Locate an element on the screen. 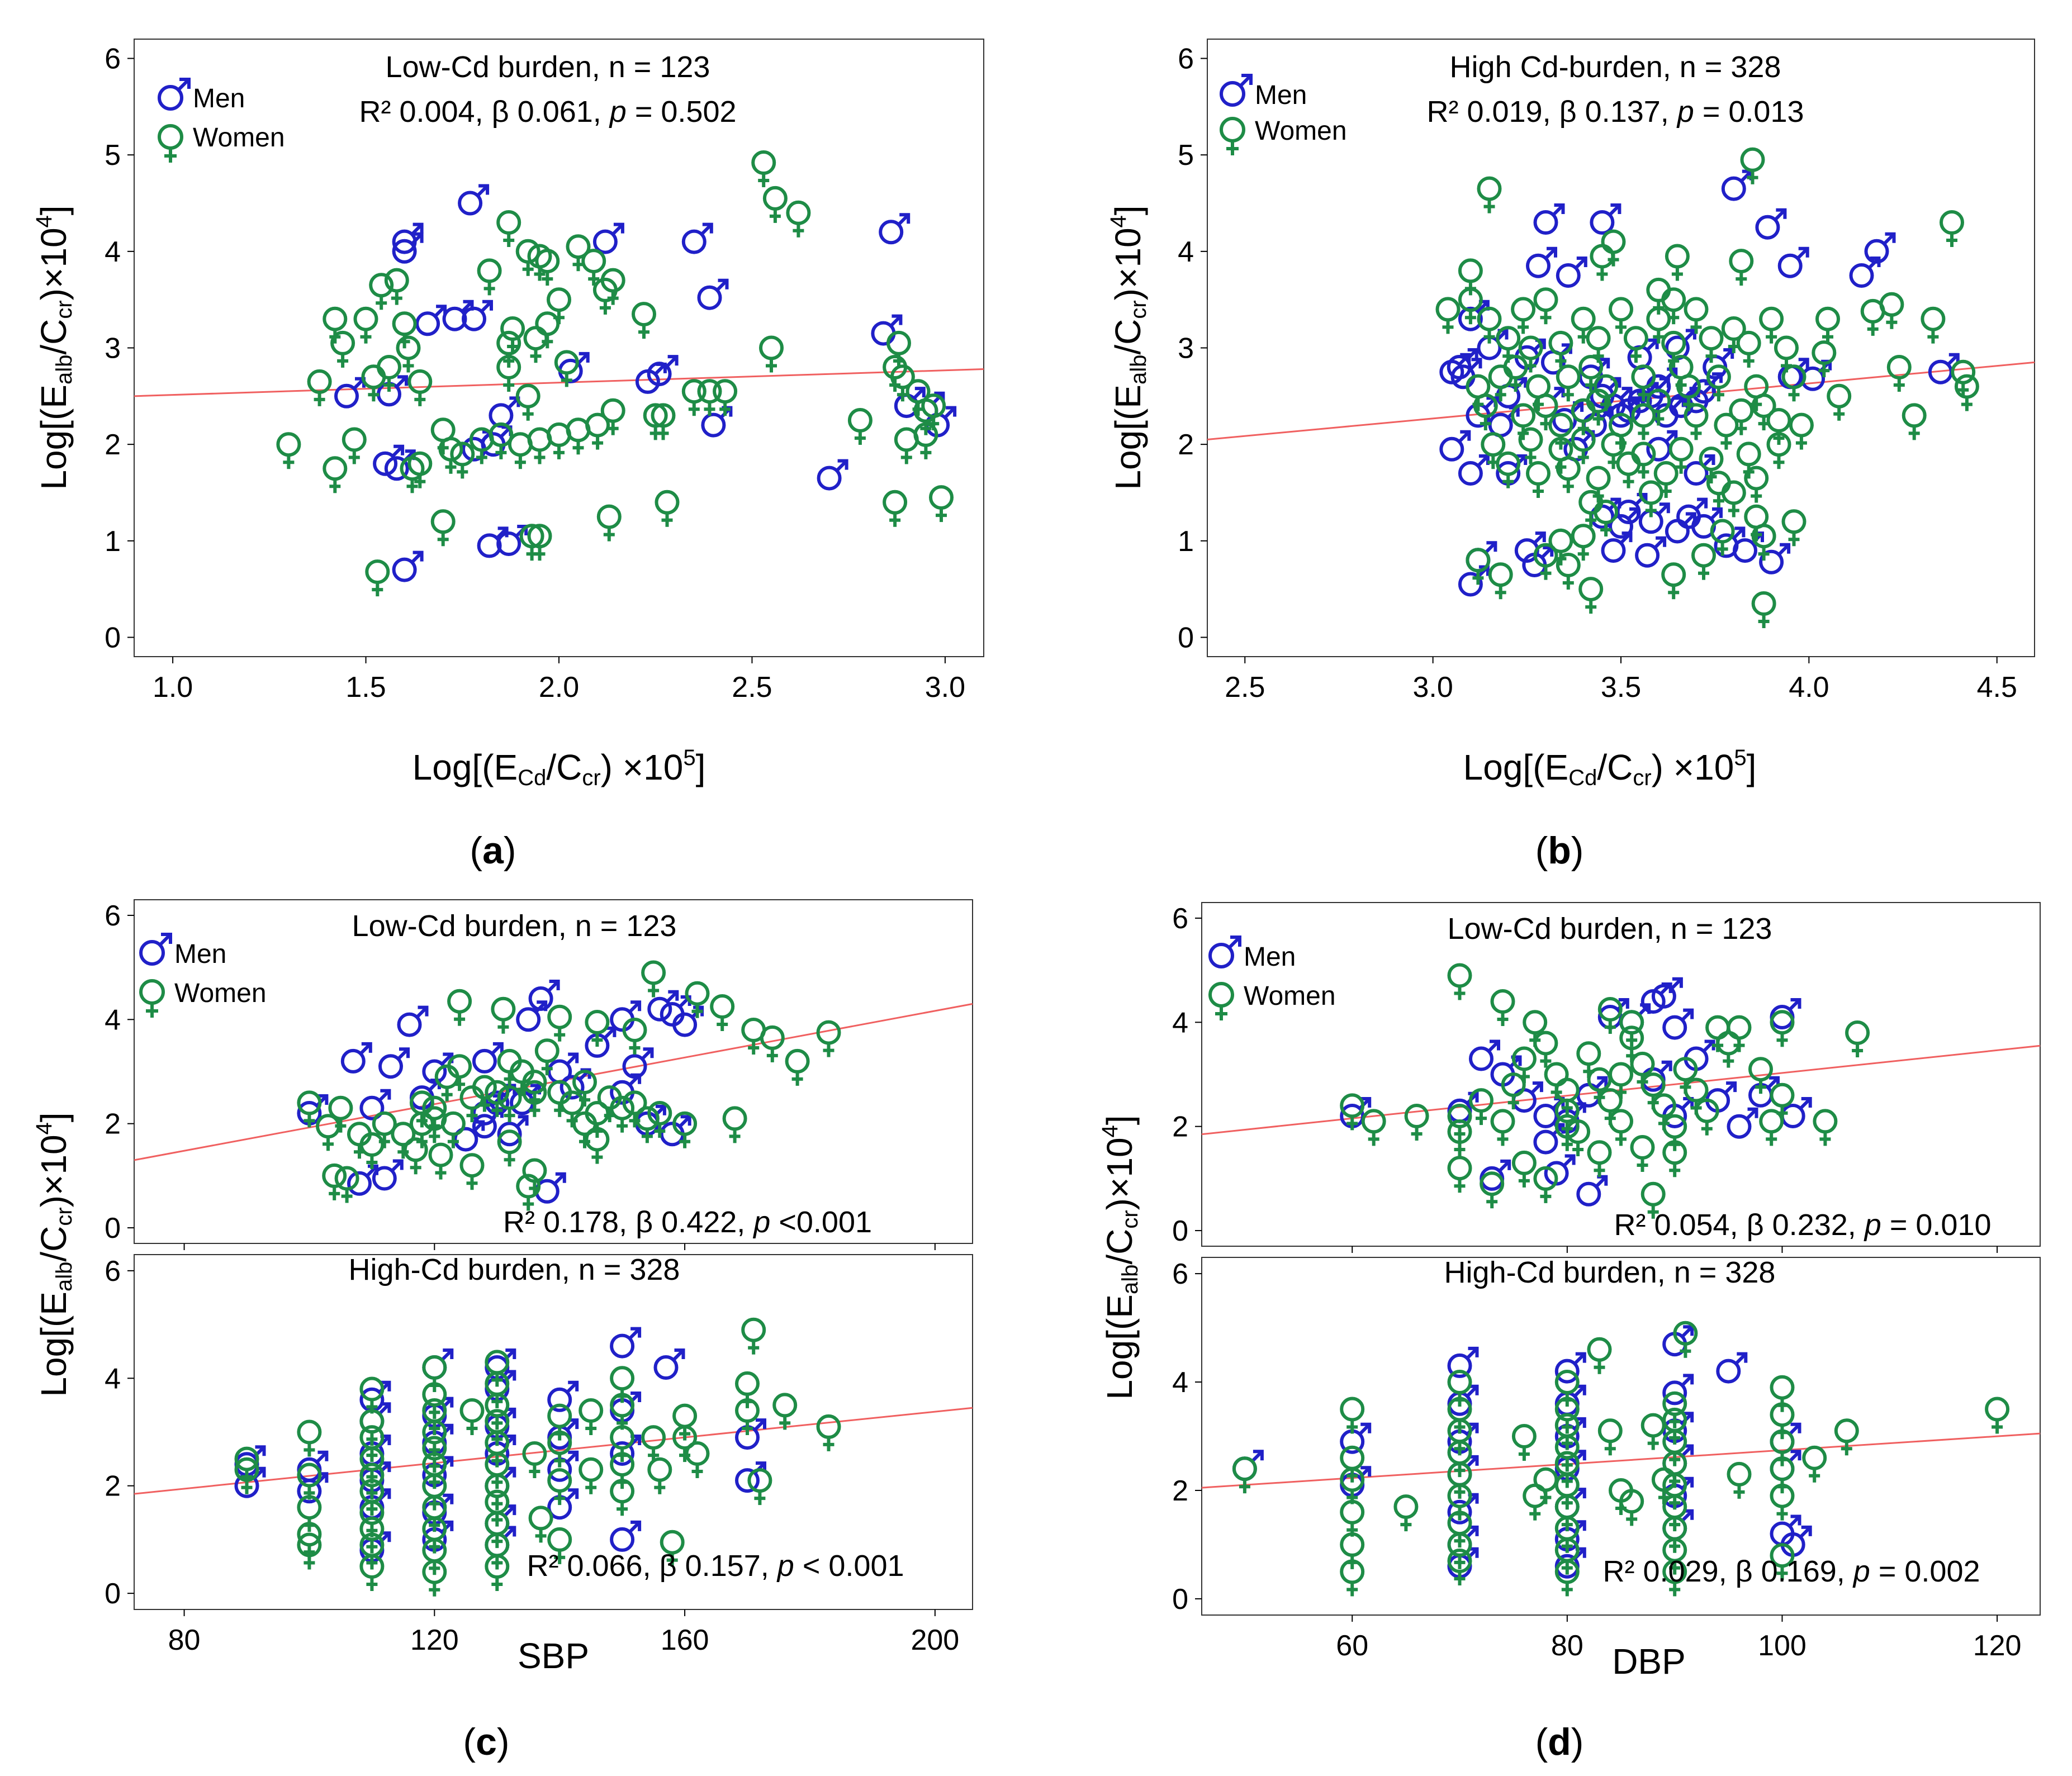 This screenshot has width=2072, height=1776. plot-area-d-bottom: 0 2 4 6 60 80 100 120 is located at coordinates (1606, 1459).